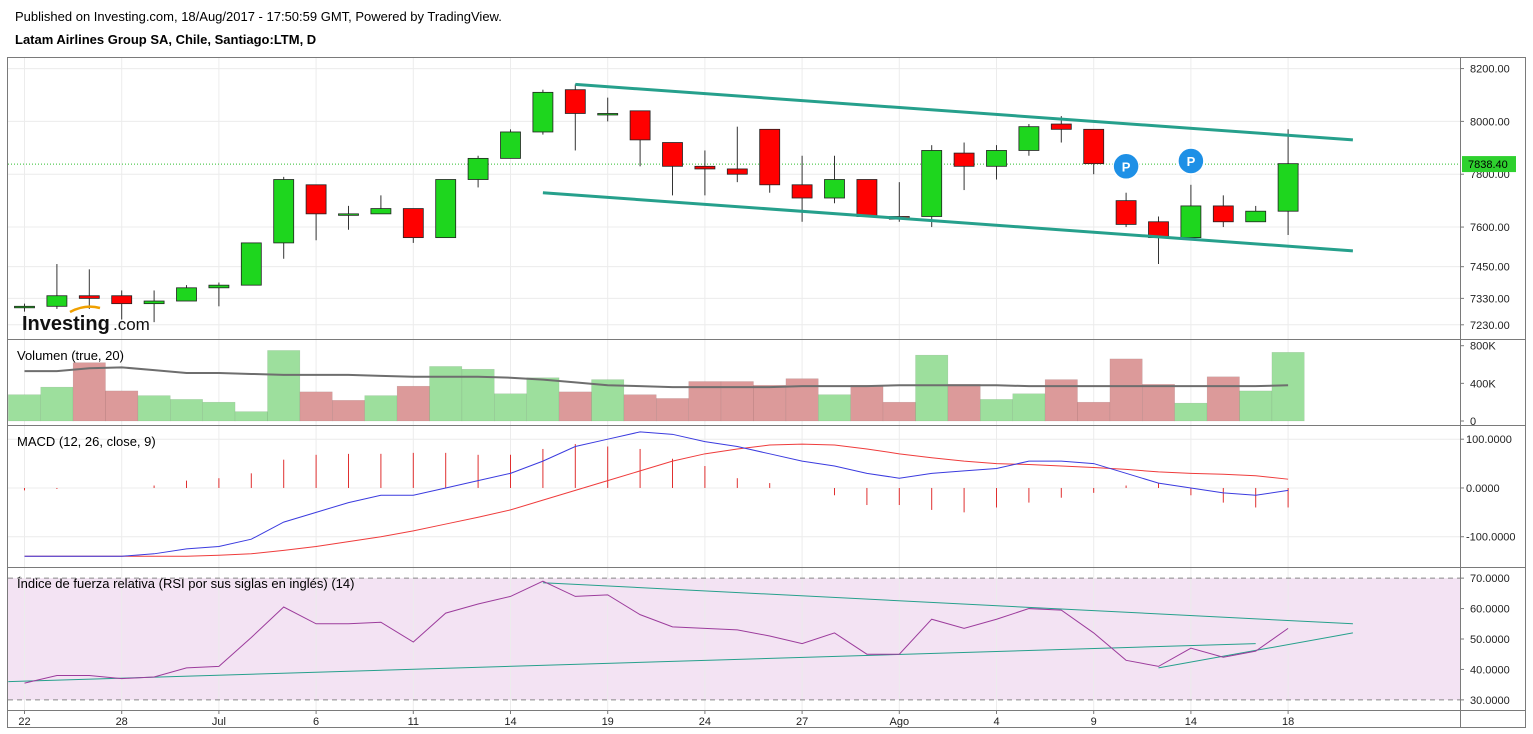 This screenshot has height=734, width=1533. I want to click on volume-pane, so click(656, 386).